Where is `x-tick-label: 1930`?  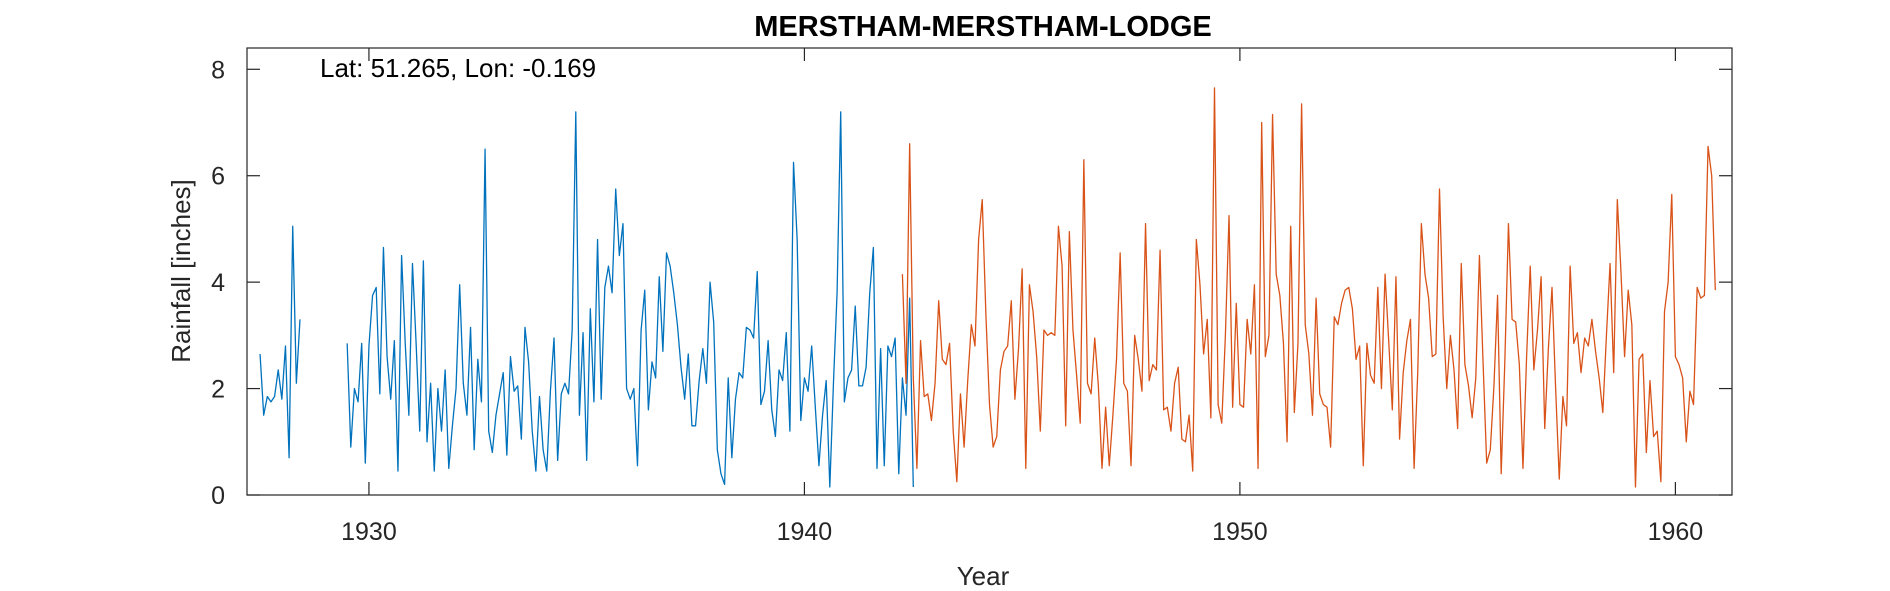
x-tick-label: 1930 is located at coordinates (369, 532).